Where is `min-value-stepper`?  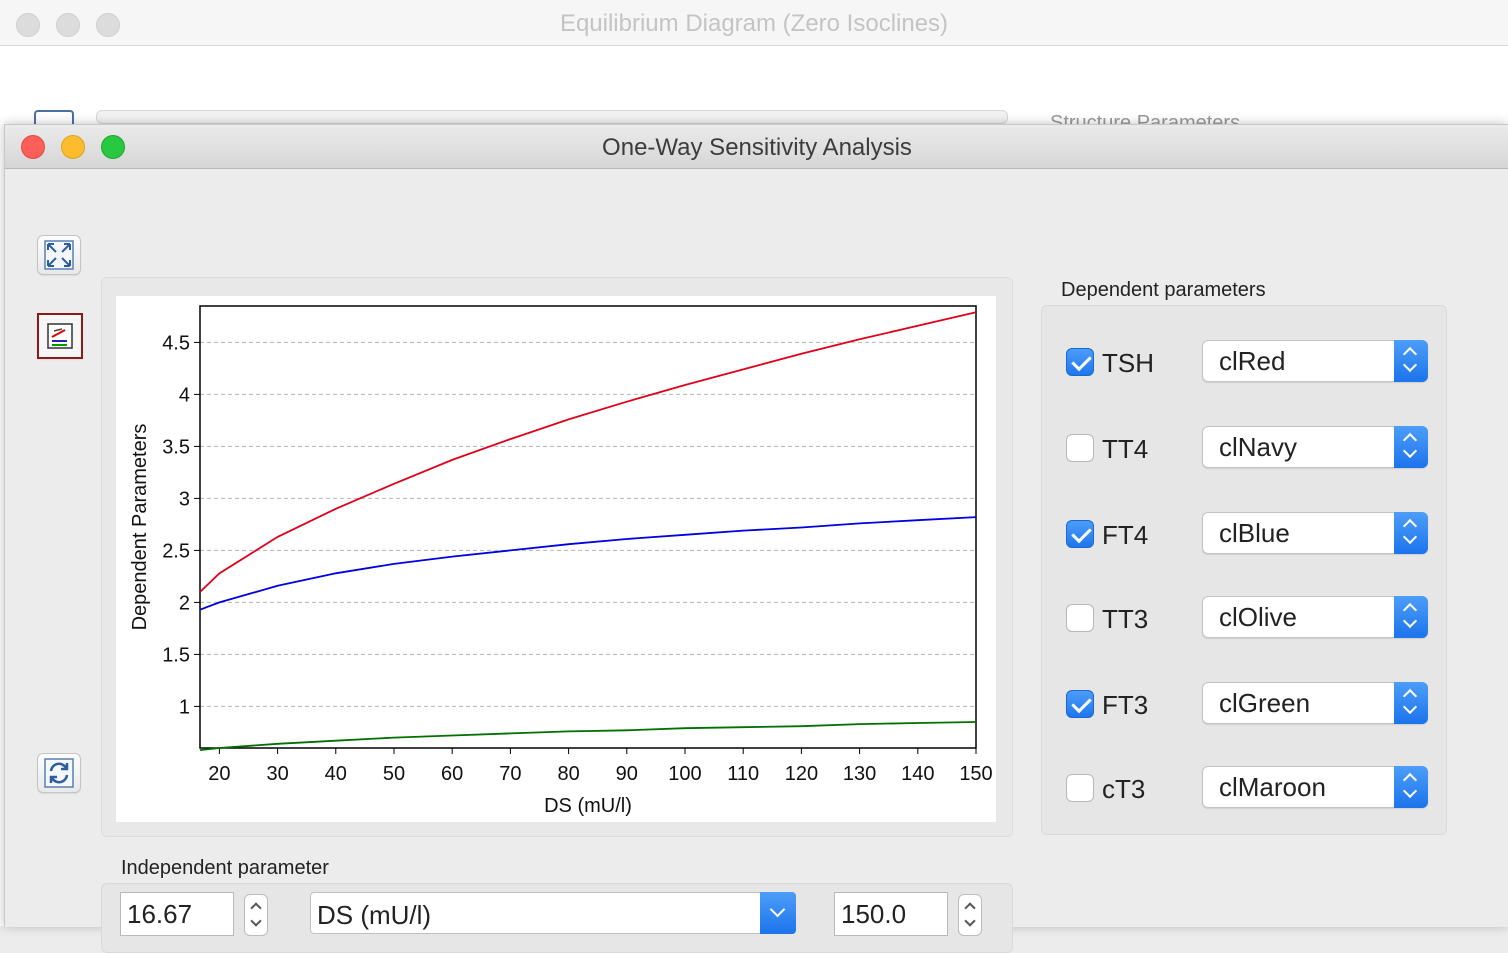
min-value-stepper is located at coordinates (256, 915).